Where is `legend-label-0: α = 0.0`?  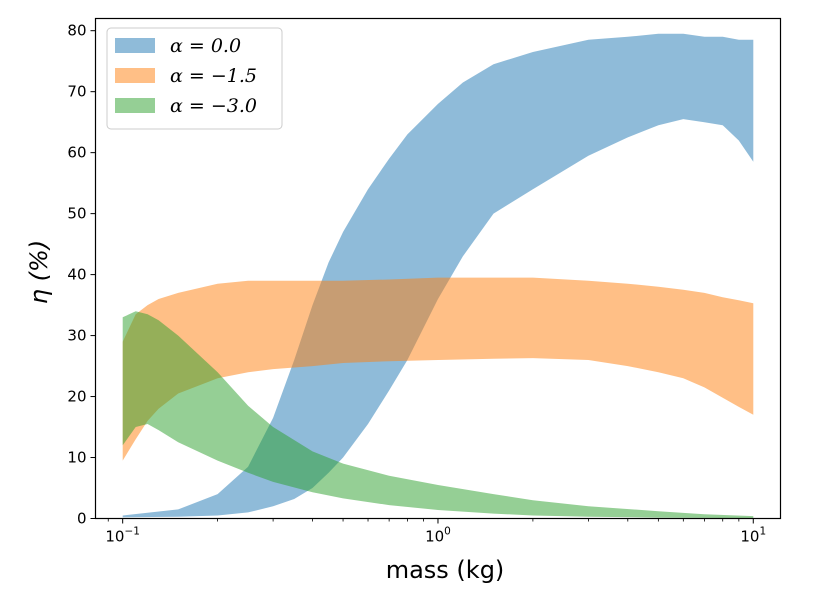
legend-label-0: α = 0.0 is located at coordinates (205, 46).